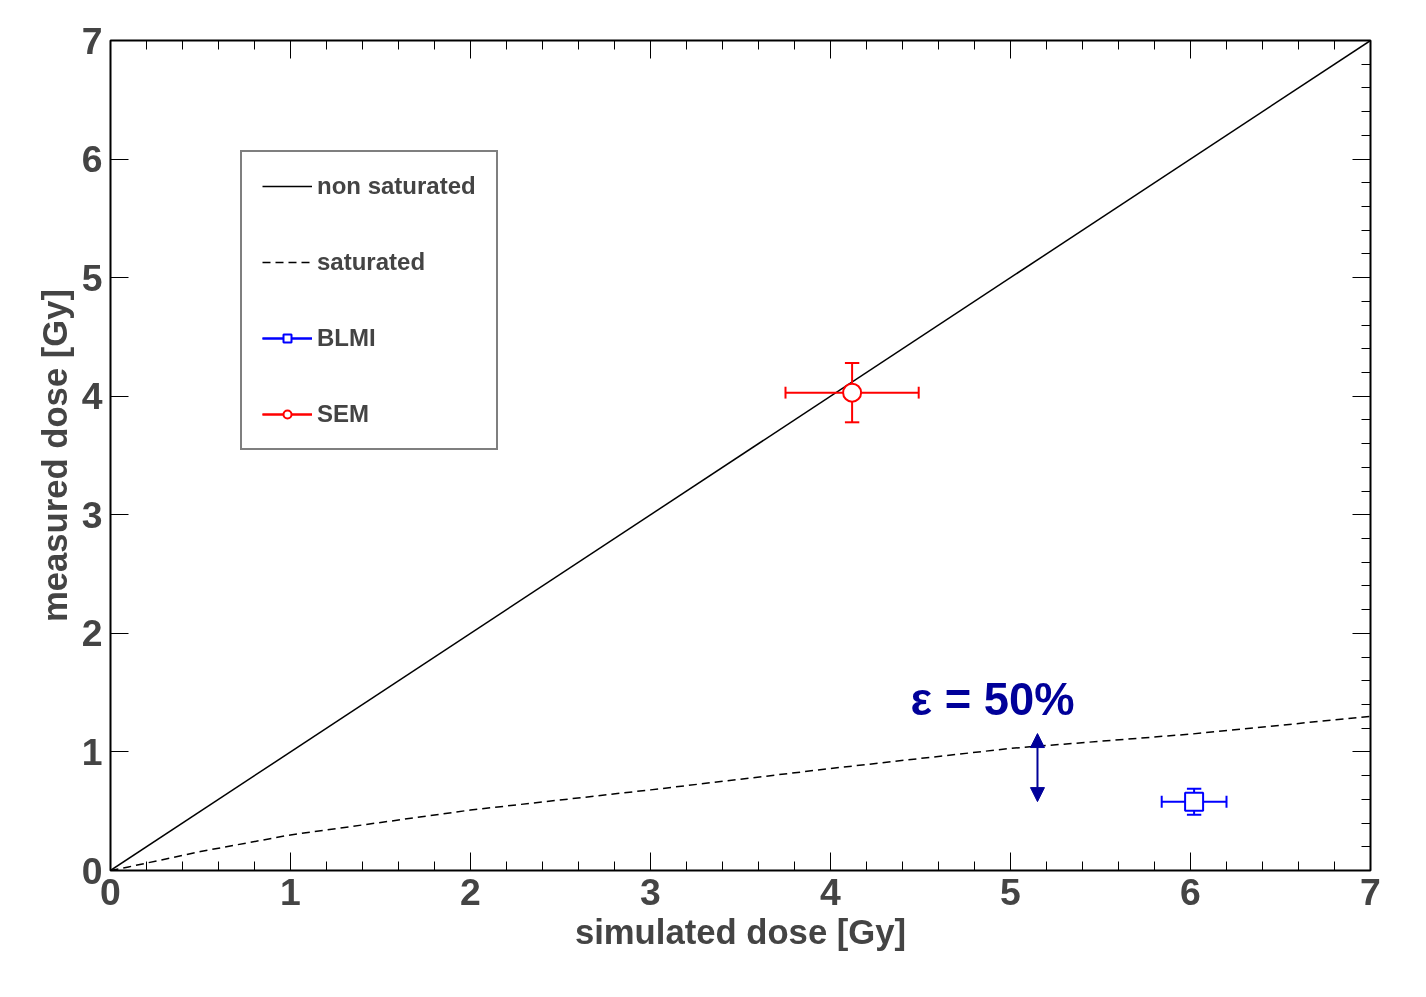 Image resolution: width=1426 pixels, height=997 pixels. What do you see at coordinates (92, 514) in the screenshot?
I see `y-tick-label: 3` at bounding box center [92, 514].